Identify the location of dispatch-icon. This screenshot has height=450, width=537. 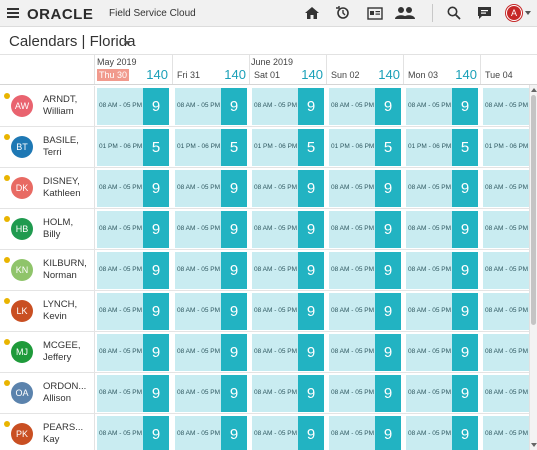
(344, 13).